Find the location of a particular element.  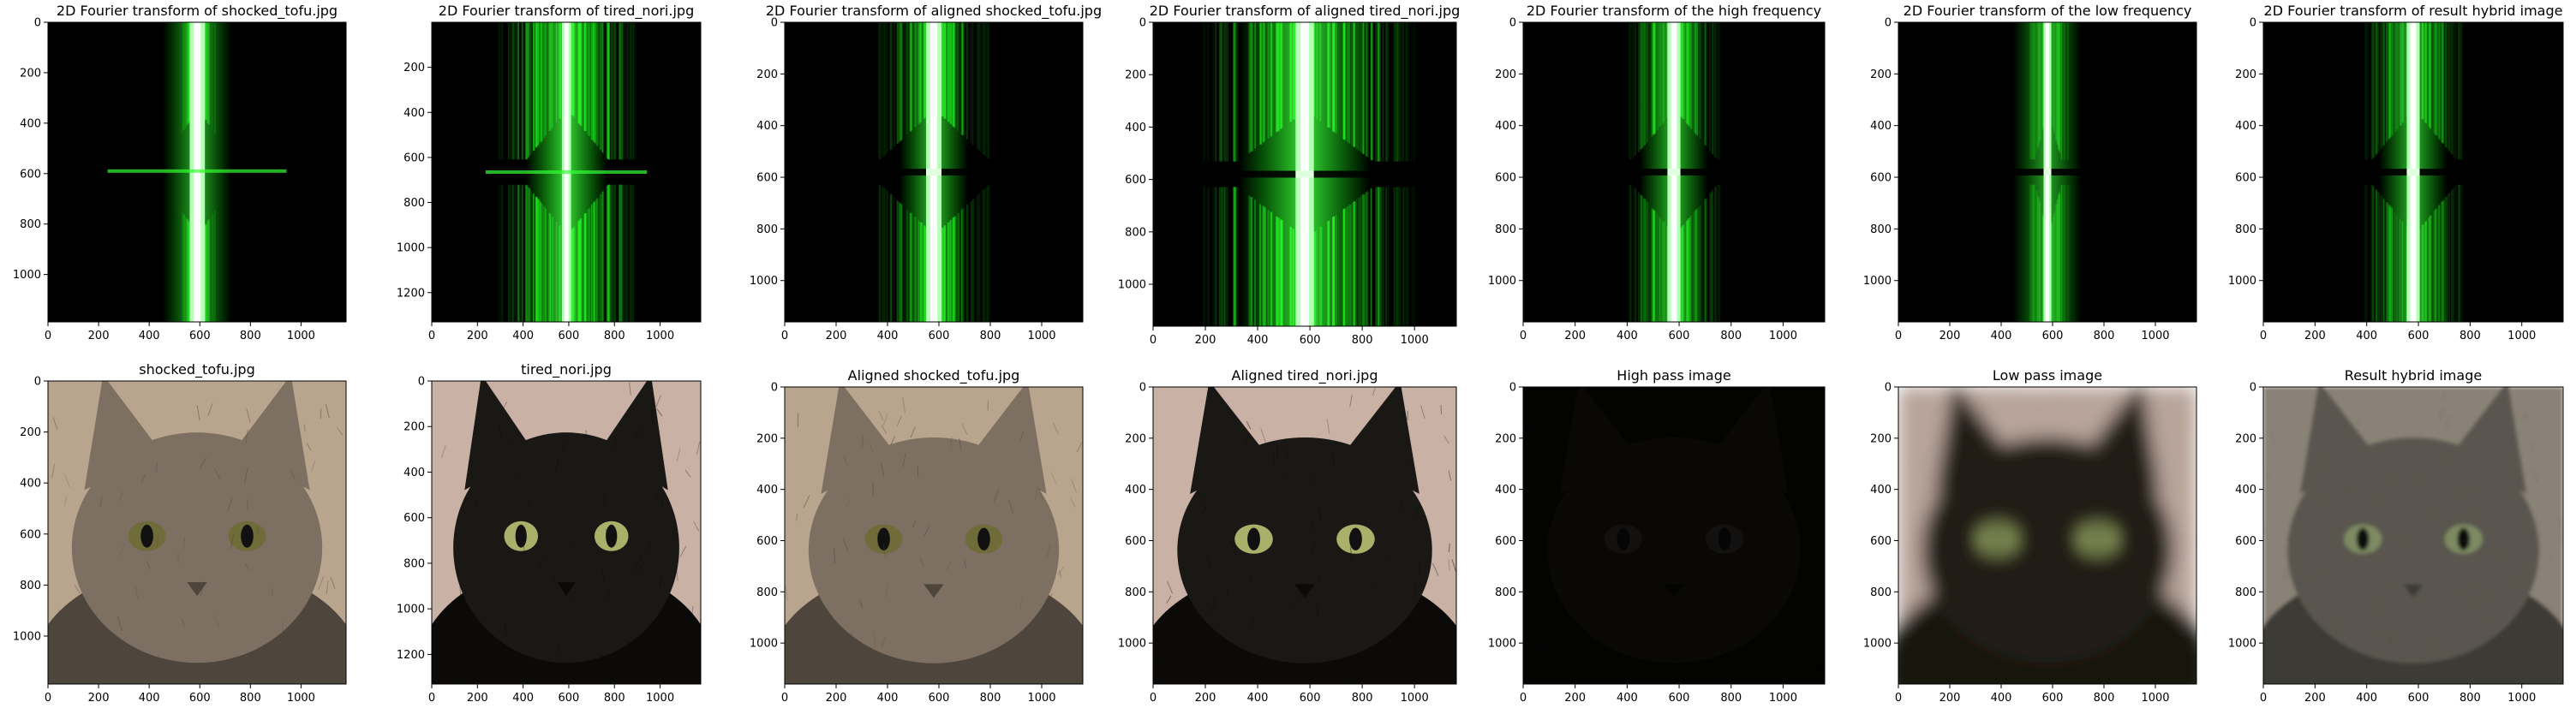

x-tick-label: 0 is located at coordinates (784, 336).